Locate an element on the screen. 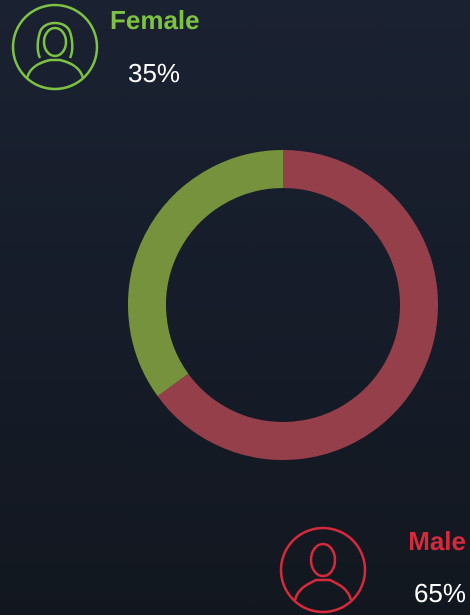 The image size is (470, 615). female-icon is located at coordinates (55, 47).